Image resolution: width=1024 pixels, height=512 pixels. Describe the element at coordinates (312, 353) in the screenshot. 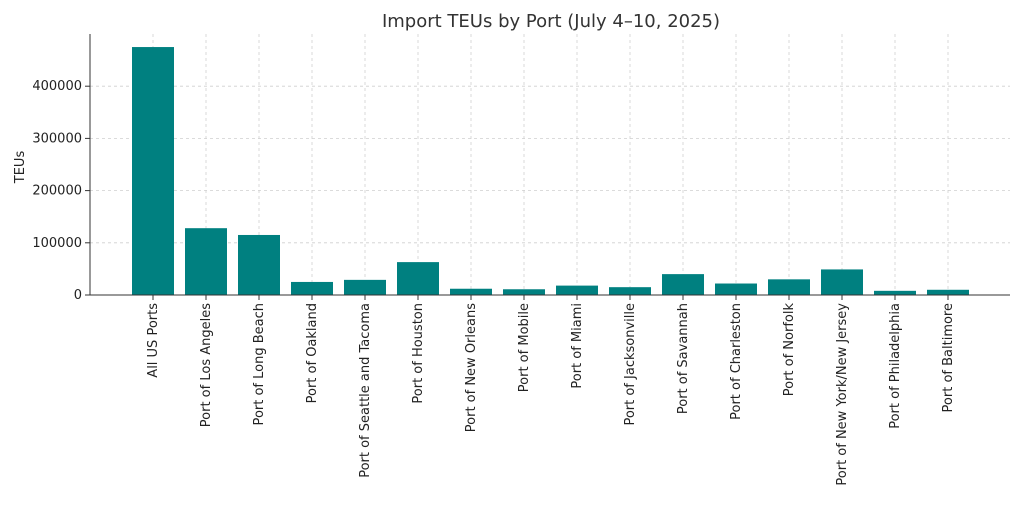

I see `x-tick-label: Port of Oakland` at that location.